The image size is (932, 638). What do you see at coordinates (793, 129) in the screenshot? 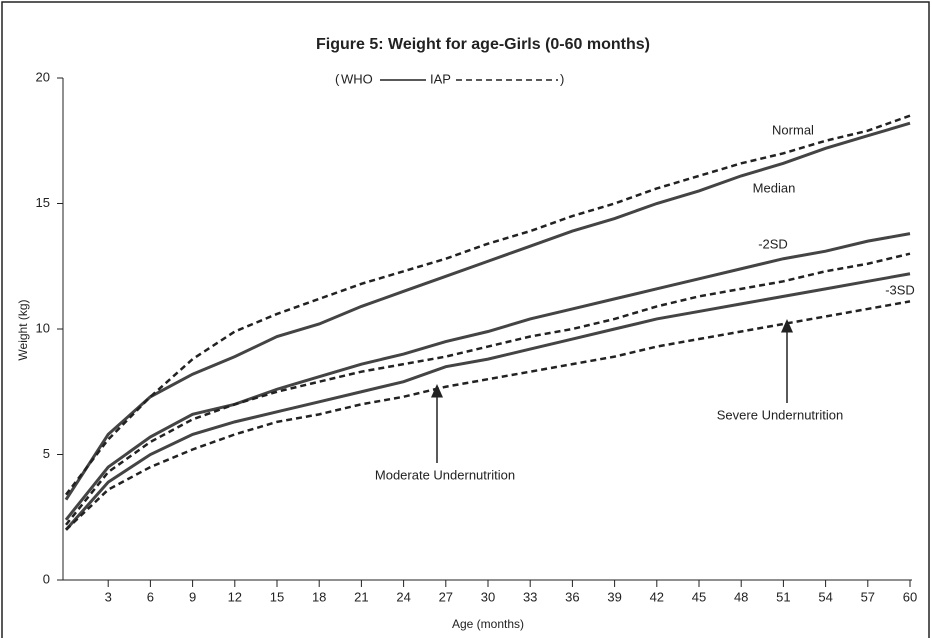
I see `series-label: Normal` at bounding box center [793, 129].